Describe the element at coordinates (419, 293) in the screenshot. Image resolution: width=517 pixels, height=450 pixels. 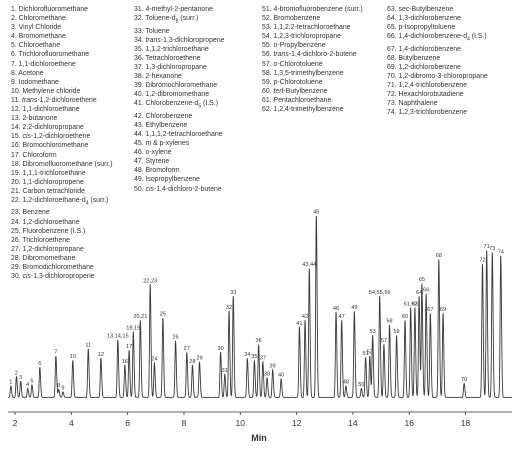
I see `peak-label: 64` at that location.